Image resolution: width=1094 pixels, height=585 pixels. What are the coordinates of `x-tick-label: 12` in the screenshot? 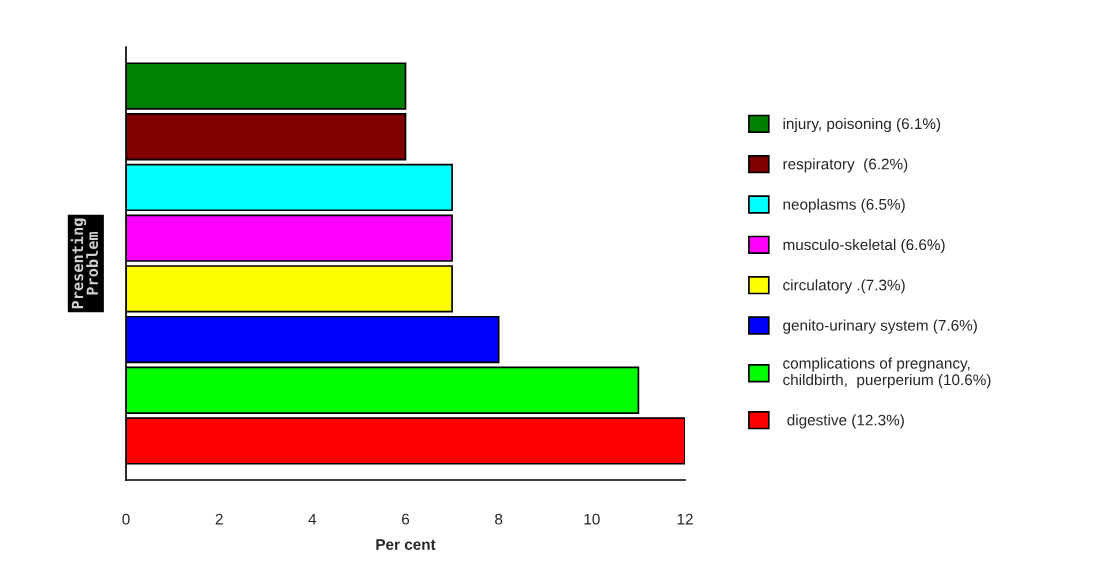 It's located at (685, 519).